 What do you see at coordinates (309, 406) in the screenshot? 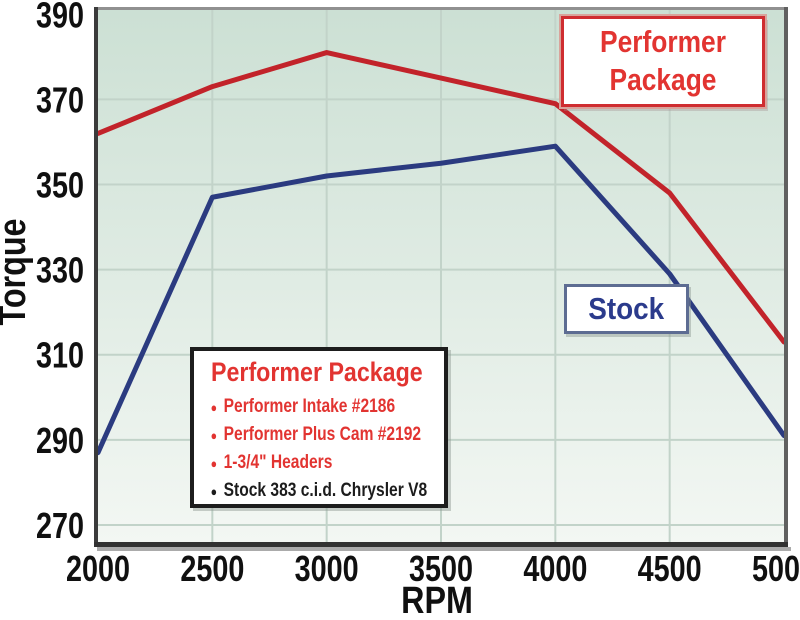
I see `legend-item-label: Performer Intake #2186` at bounding box center [309, 406].